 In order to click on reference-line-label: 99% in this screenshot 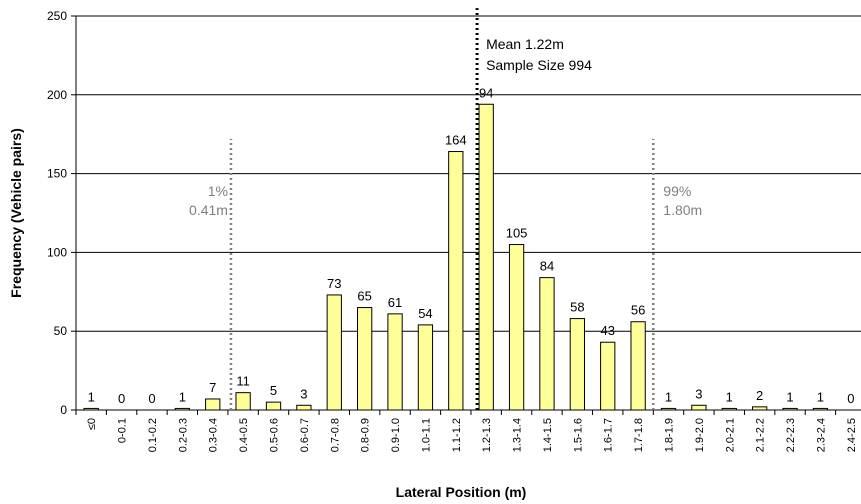, I will do `click(677, 191)`.